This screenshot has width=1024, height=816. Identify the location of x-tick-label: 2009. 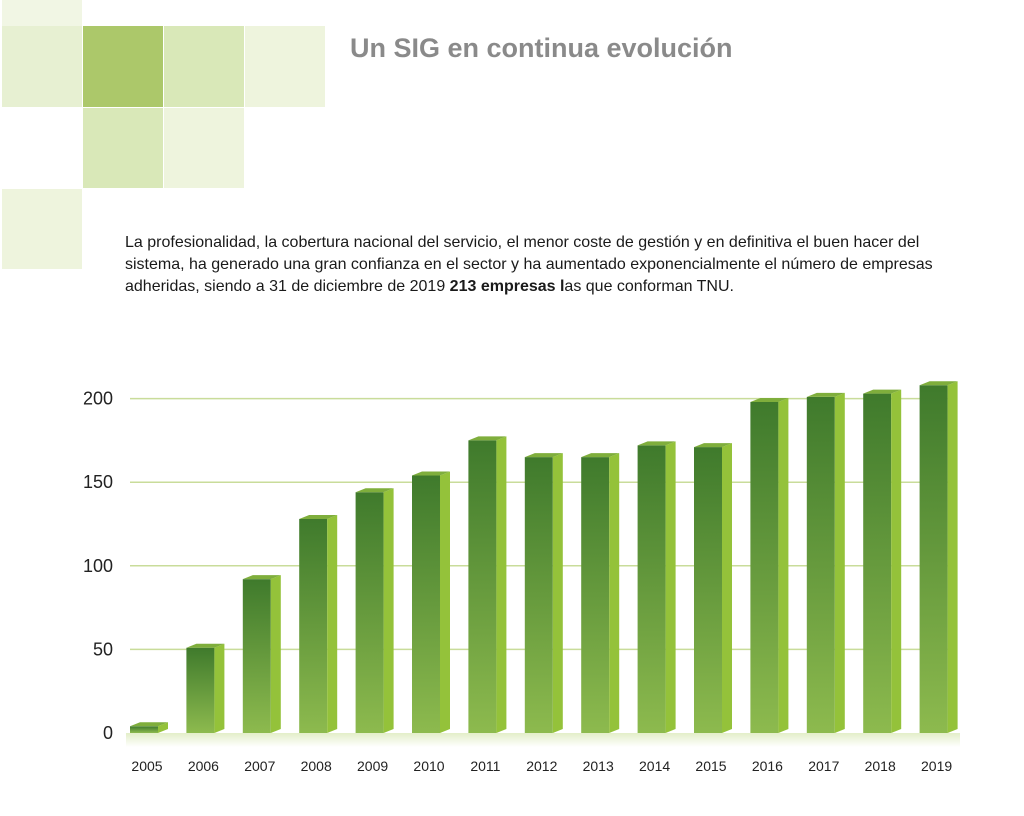
(372, 766).